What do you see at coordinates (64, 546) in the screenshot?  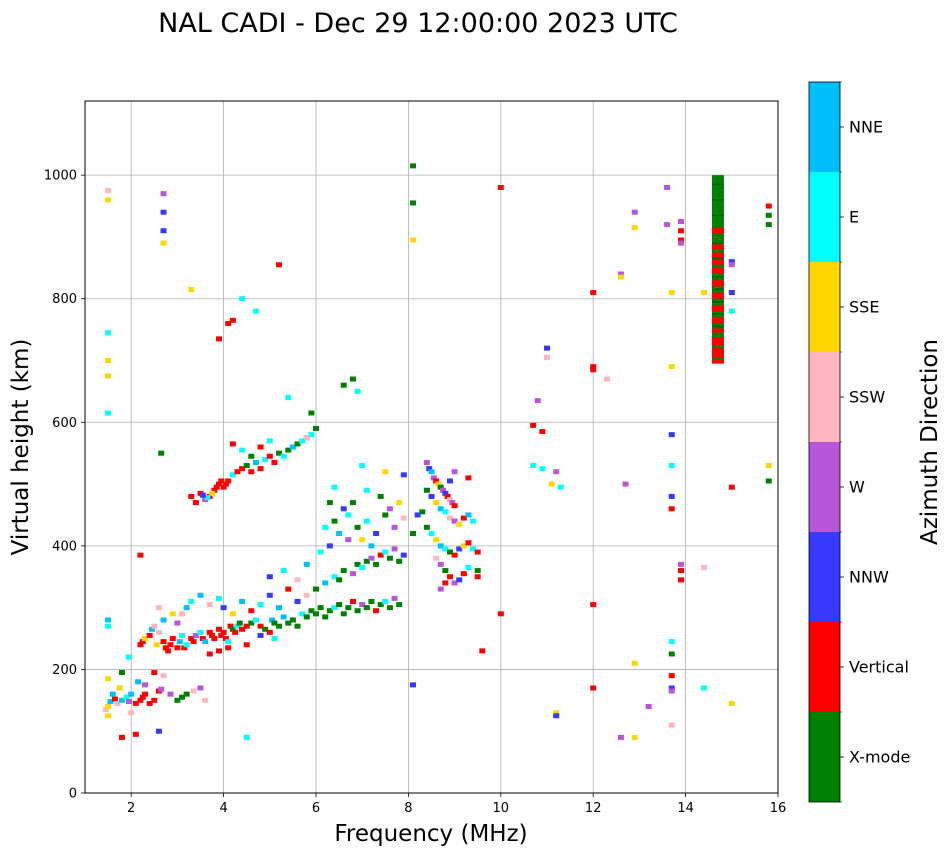 I see `y-tick-label: 400` at bounding box center [64, 546].